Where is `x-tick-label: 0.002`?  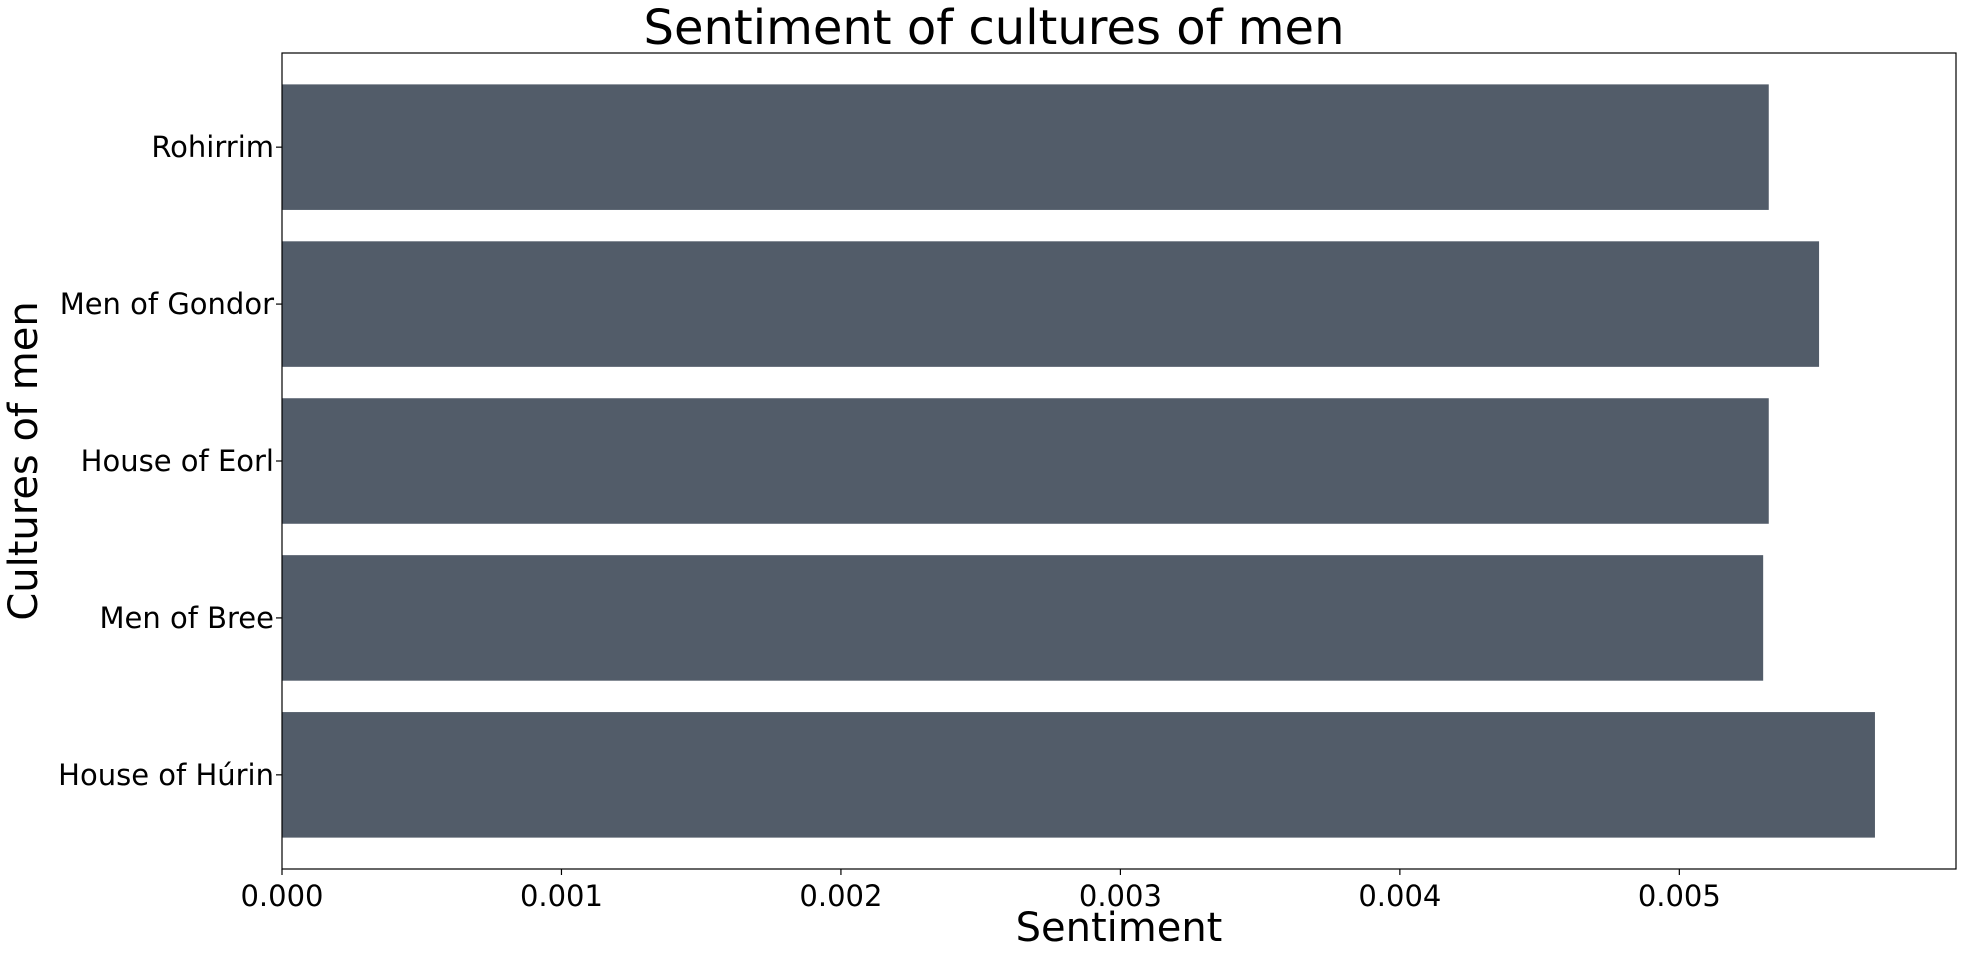 x-tick-label: 0.002 is located at coordinates (840, 896).